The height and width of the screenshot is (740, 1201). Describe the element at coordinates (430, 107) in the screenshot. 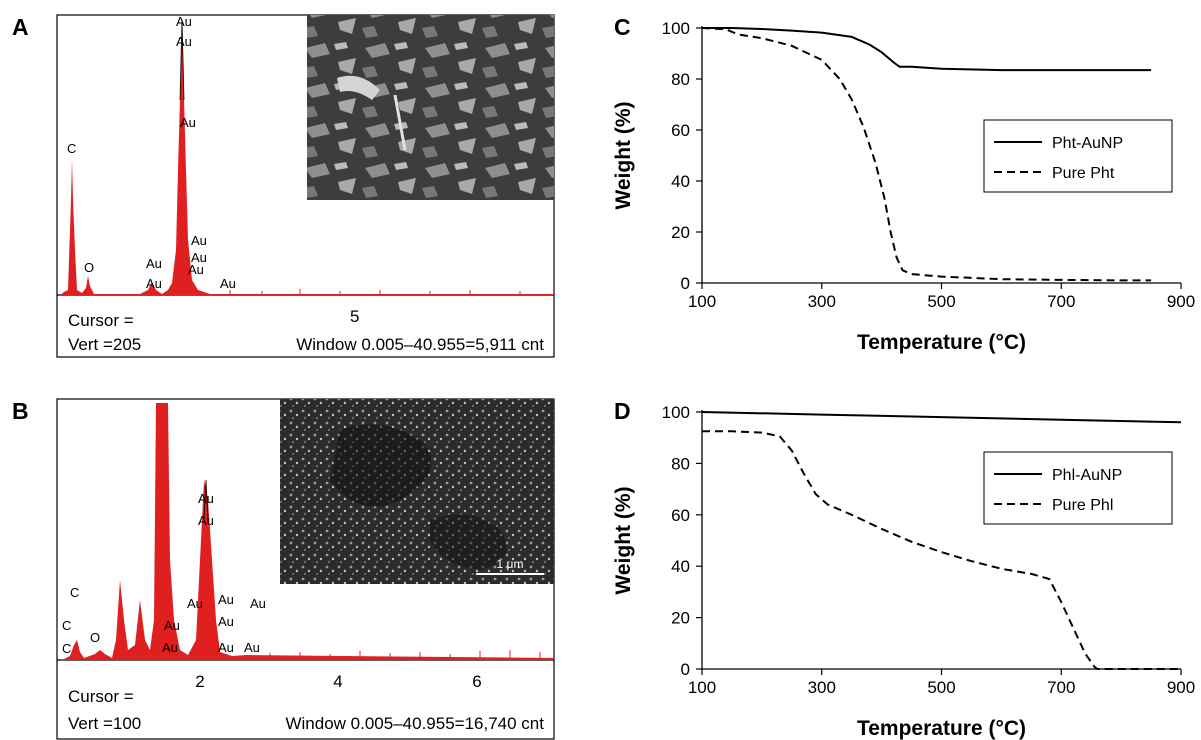

I see `sem-image-a` at that location.